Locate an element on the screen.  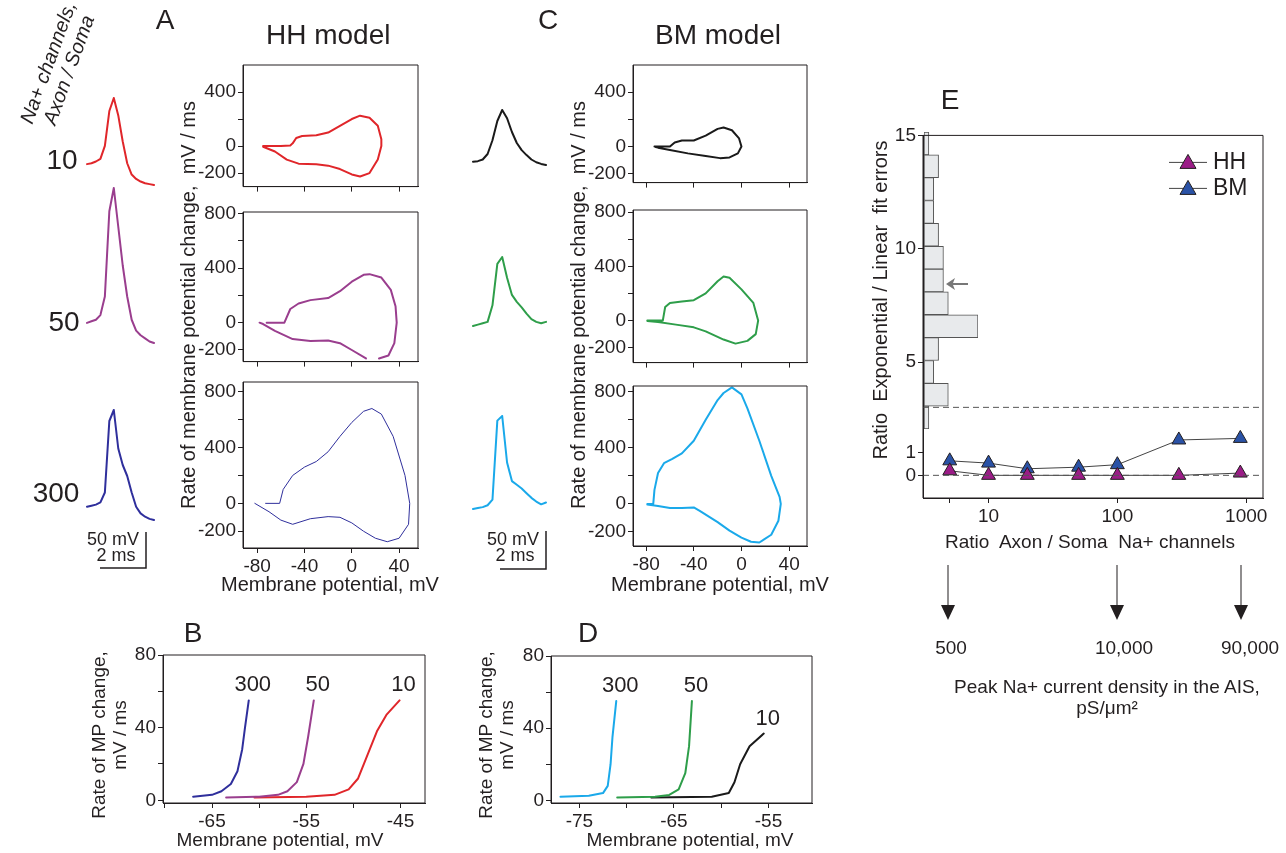
text: 500 is located at coordinates (951, 647).